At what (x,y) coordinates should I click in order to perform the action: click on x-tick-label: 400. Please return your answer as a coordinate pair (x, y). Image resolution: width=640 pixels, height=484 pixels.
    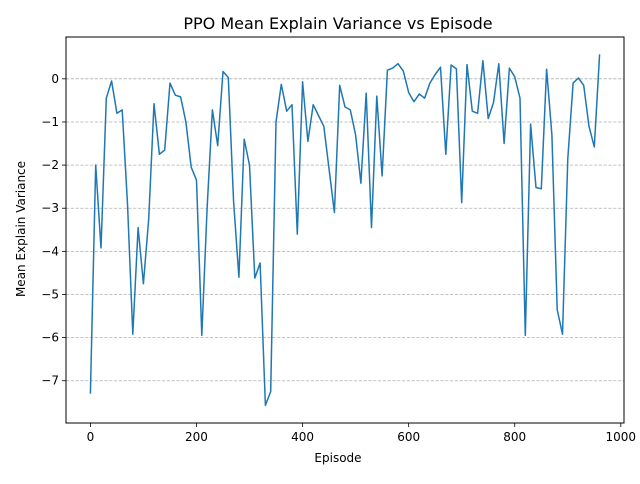
    Looking at the image, I should click on (302, 437).